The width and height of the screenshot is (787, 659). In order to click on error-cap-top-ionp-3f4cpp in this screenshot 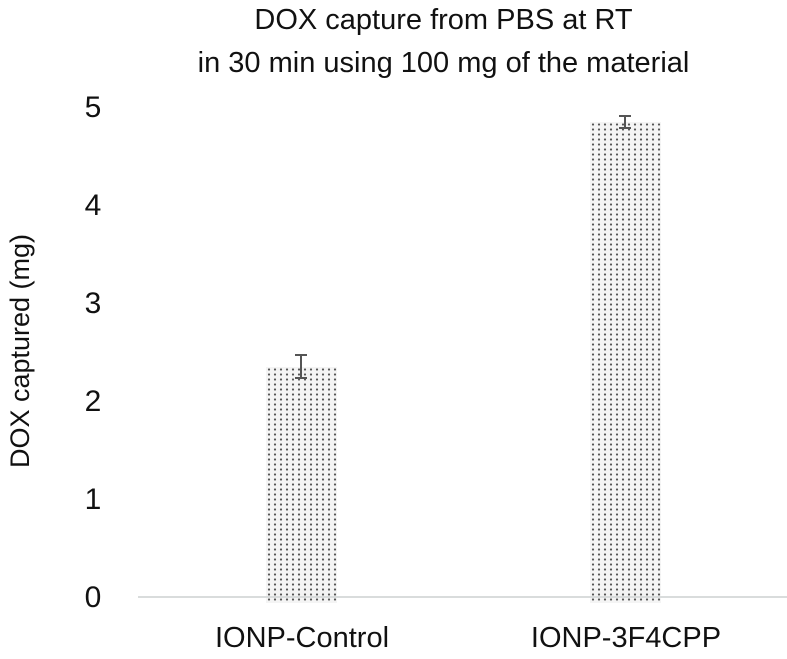, I will do `click(625, 115)`.